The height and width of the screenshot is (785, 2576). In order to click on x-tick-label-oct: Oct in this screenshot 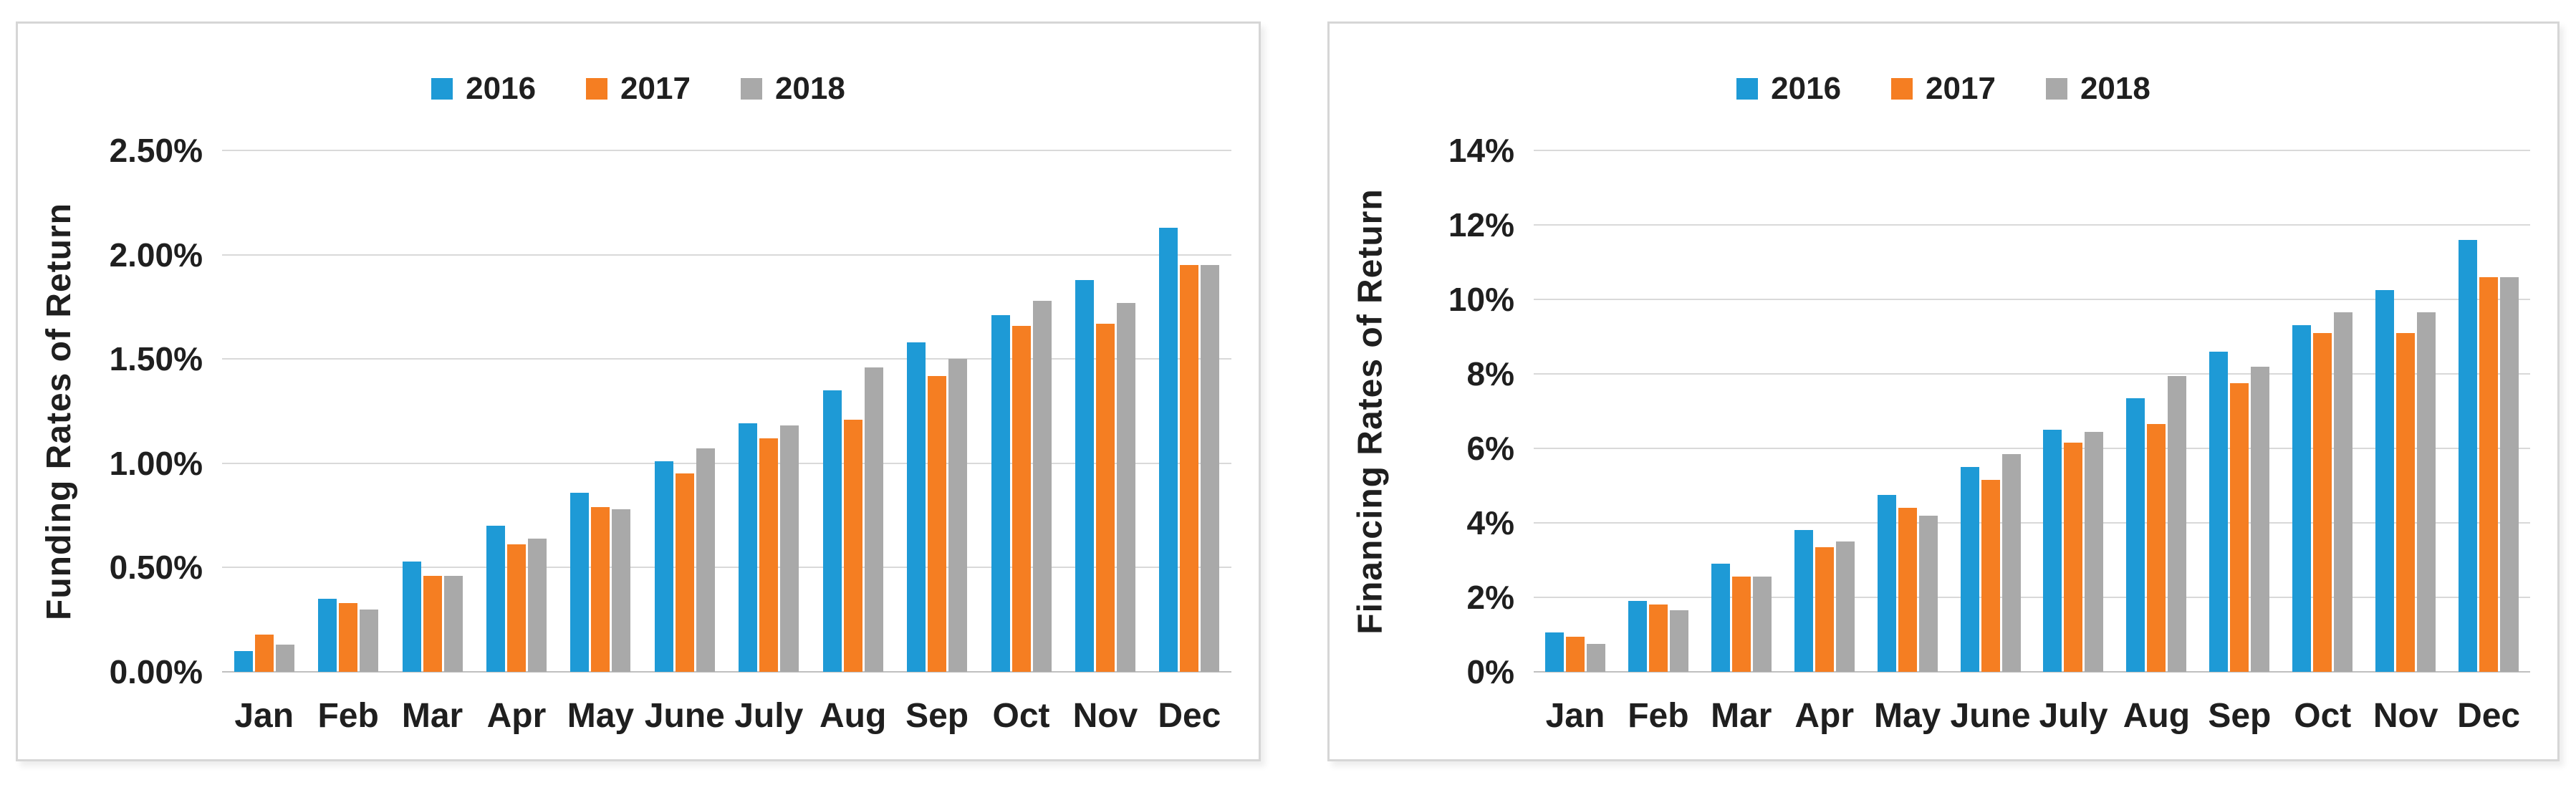, I will do `click(2323, 716)`.